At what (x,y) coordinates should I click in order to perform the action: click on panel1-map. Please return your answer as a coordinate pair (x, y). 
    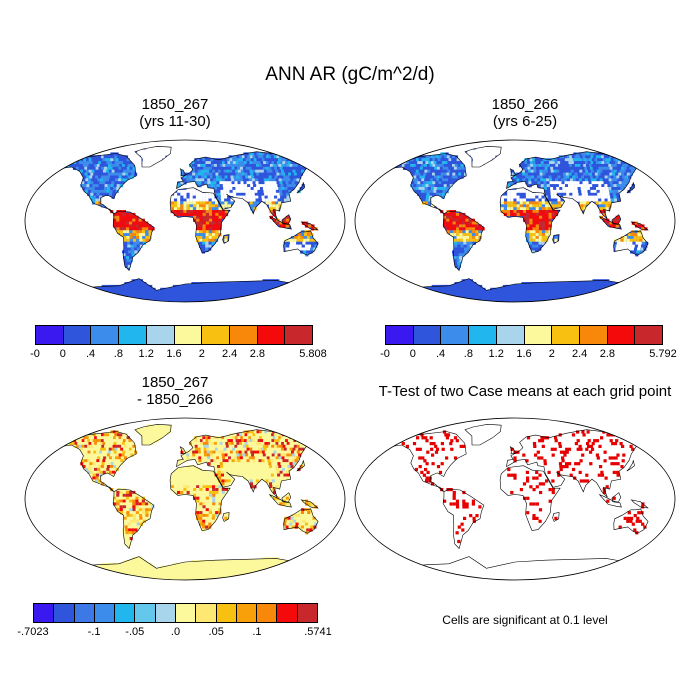
    Looking at the image, I should click on (185, 221).